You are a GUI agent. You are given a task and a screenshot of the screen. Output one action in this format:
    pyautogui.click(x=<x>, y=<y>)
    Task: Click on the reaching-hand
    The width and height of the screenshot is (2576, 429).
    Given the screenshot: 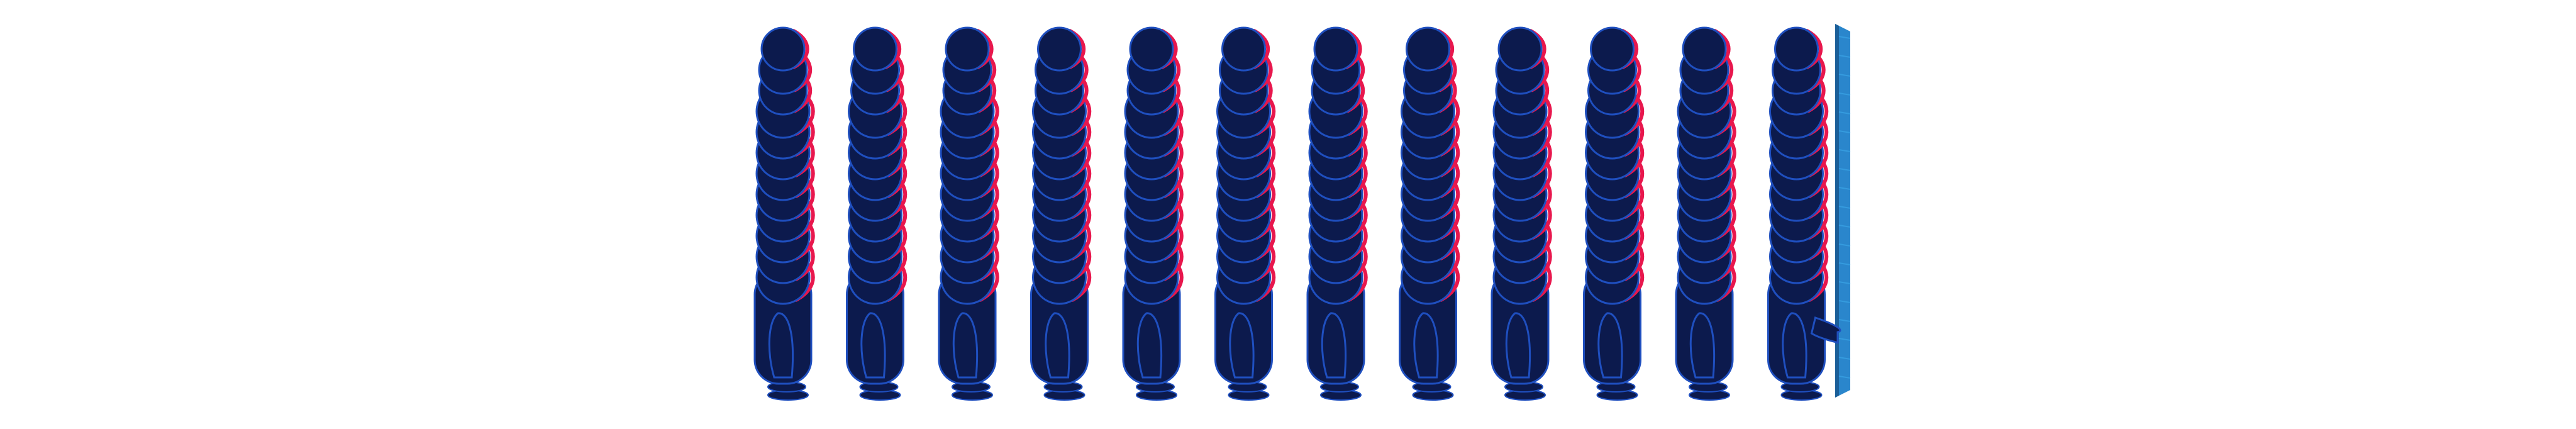 What is the action you would take?
    pyautogui.click(x=1825, y=330)
    